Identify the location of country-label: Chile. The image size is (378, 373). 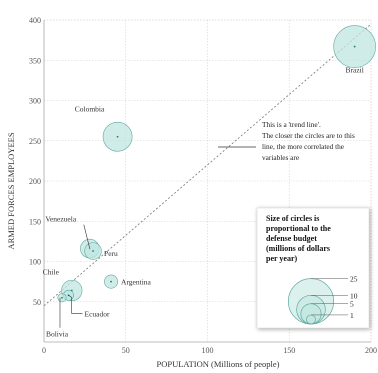
(51, 271).